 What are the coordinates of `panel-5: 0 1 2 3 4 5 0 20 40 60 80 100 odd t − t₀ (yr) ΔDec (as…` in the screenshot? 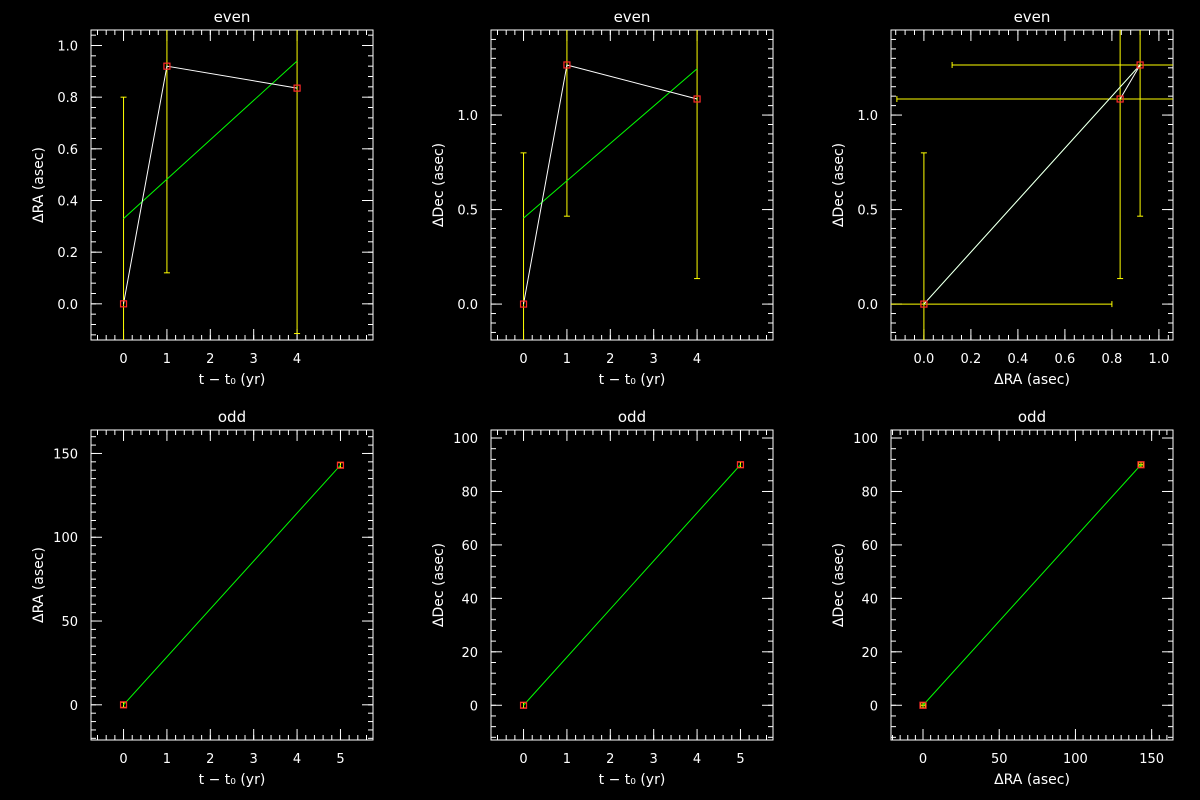 It's located at (602, 598).